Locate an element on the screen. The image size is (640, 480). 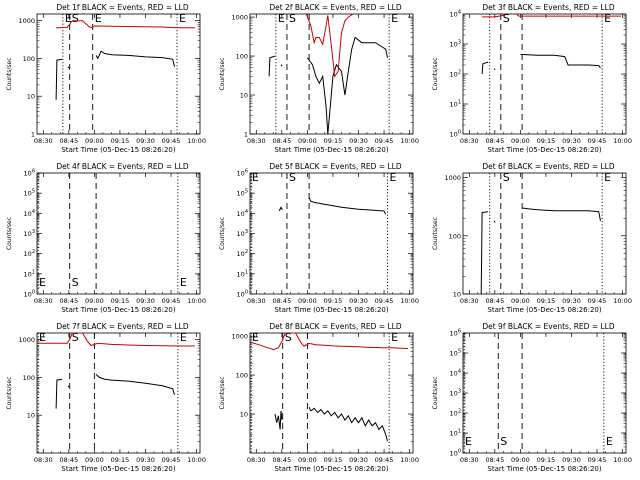
y-tick-label: 10 is located at coordinates (457, 295).